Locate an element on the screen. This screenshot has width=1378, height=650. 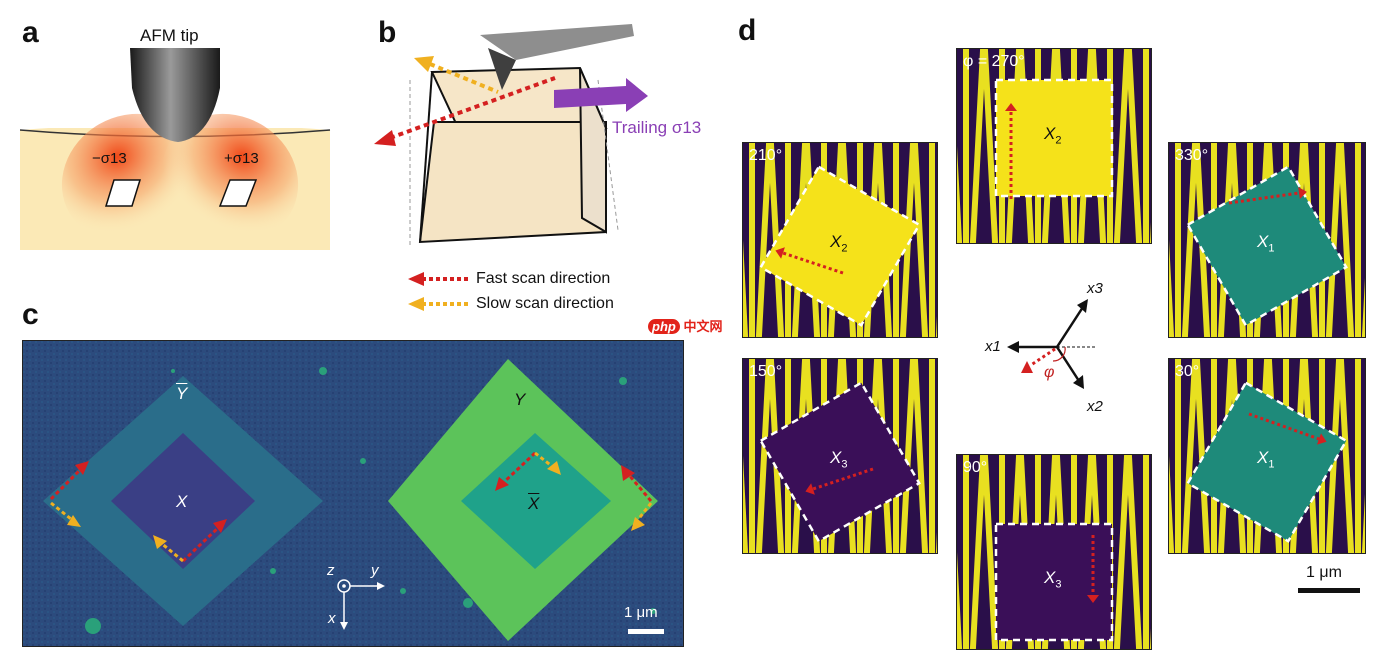
axis-x-label: x is located at coordinates (332, 618).